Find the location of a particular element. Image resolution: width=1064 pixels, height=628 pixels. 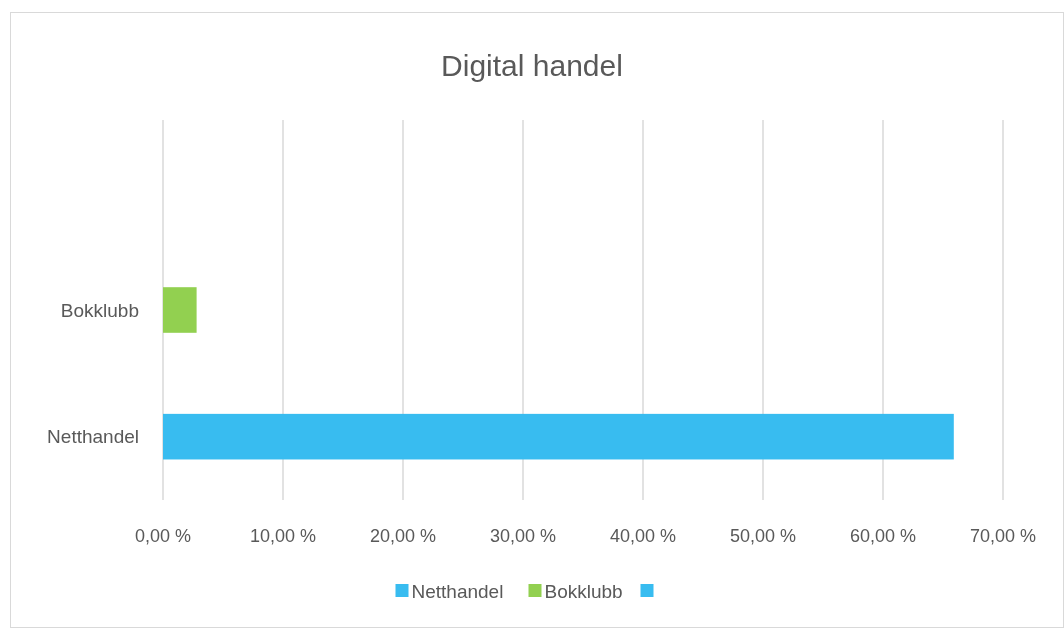

legend-label: Bokklubb is located at coordinates (583, 591).